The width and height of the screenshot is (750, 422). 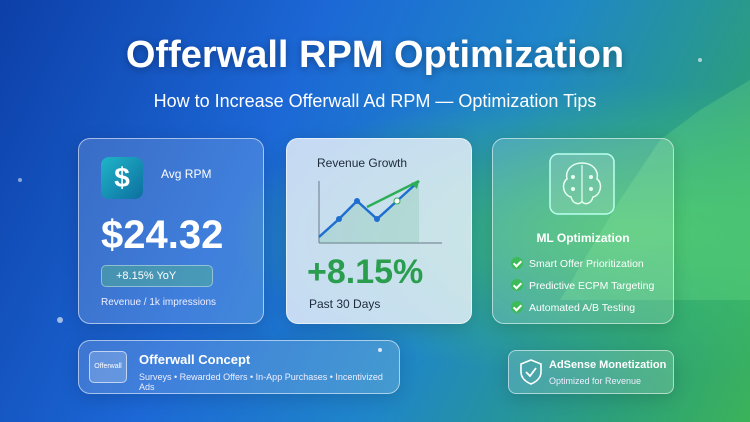 I want to click on concept-title: Offerwall Concept, so click(x=195, y=359).